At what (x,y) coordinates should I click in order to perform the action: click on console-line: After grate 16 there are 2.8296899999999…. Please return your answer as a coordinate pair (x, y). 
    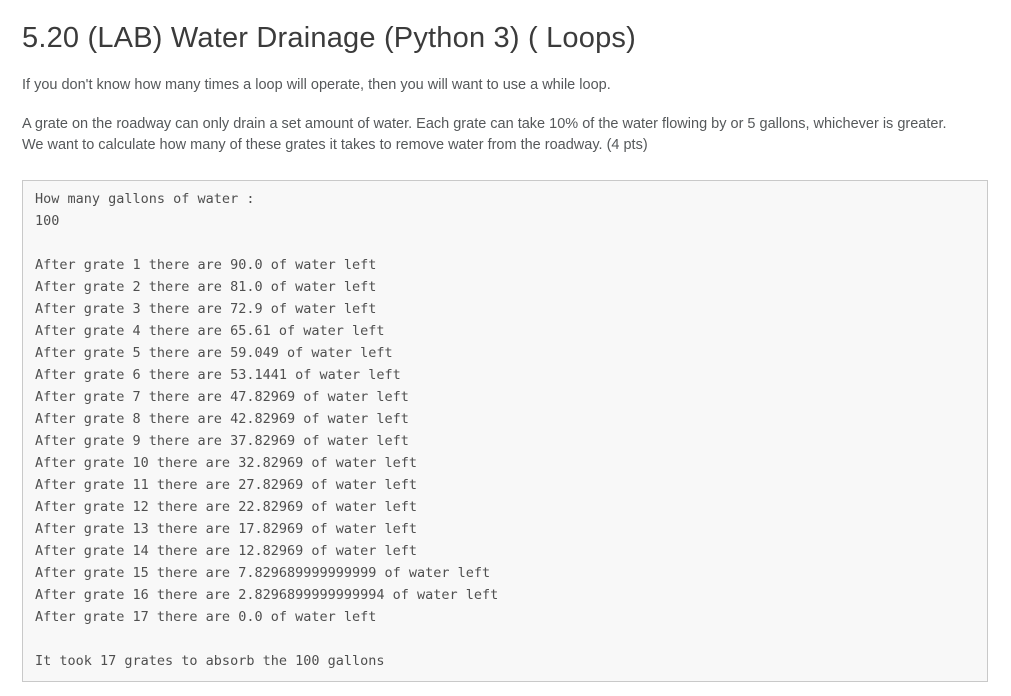
    Looking at the image, I should click on (267, 595).